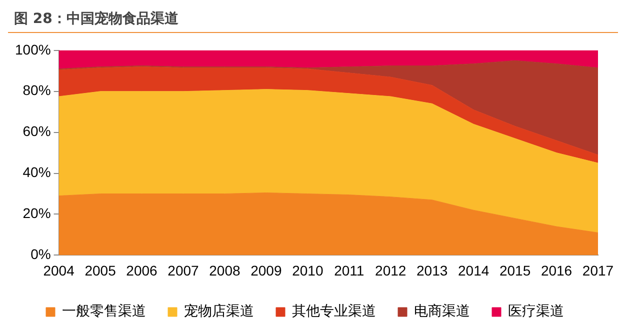  I want to click on x-tick-label: 2013, so click(432, 270).